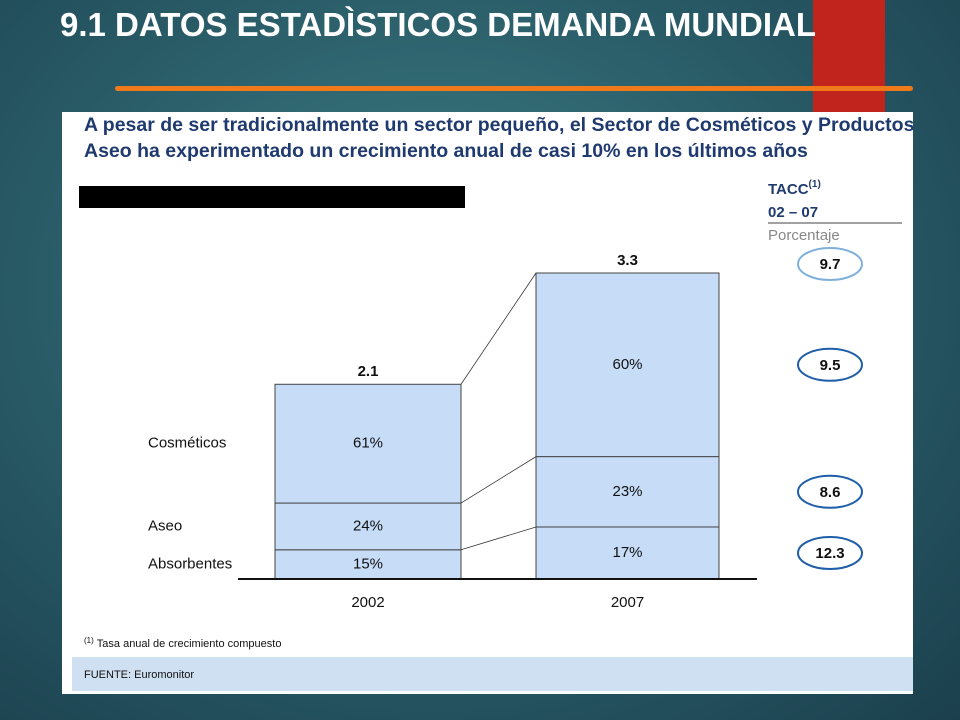  Describe the element at coordinates (189, 644) in the screenshot. I see `footnote-text: Tasa anual de crecimiento compuesto` at that location.